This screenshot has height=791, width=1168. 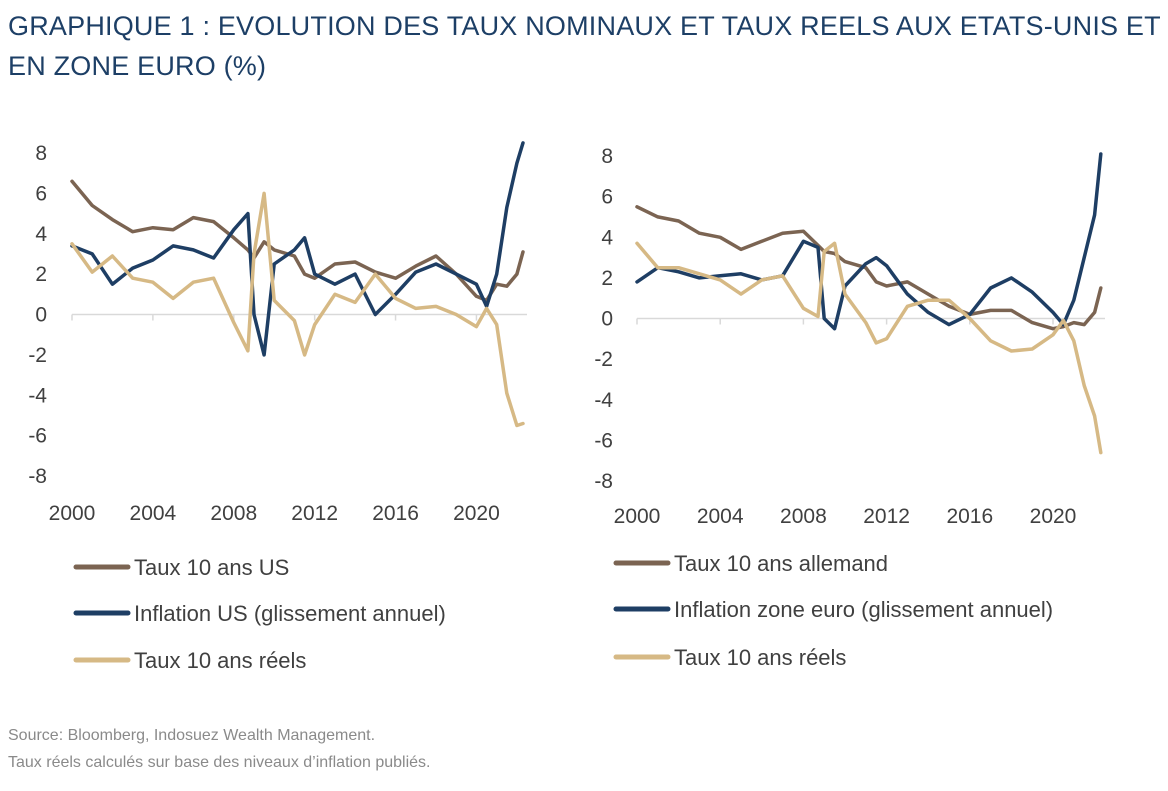 What do you see at coordinates (863, 609) in the screenshot?
I see `legend-label: Inflation zone euro (glissement annuel)` at bounding box center [863, 609].